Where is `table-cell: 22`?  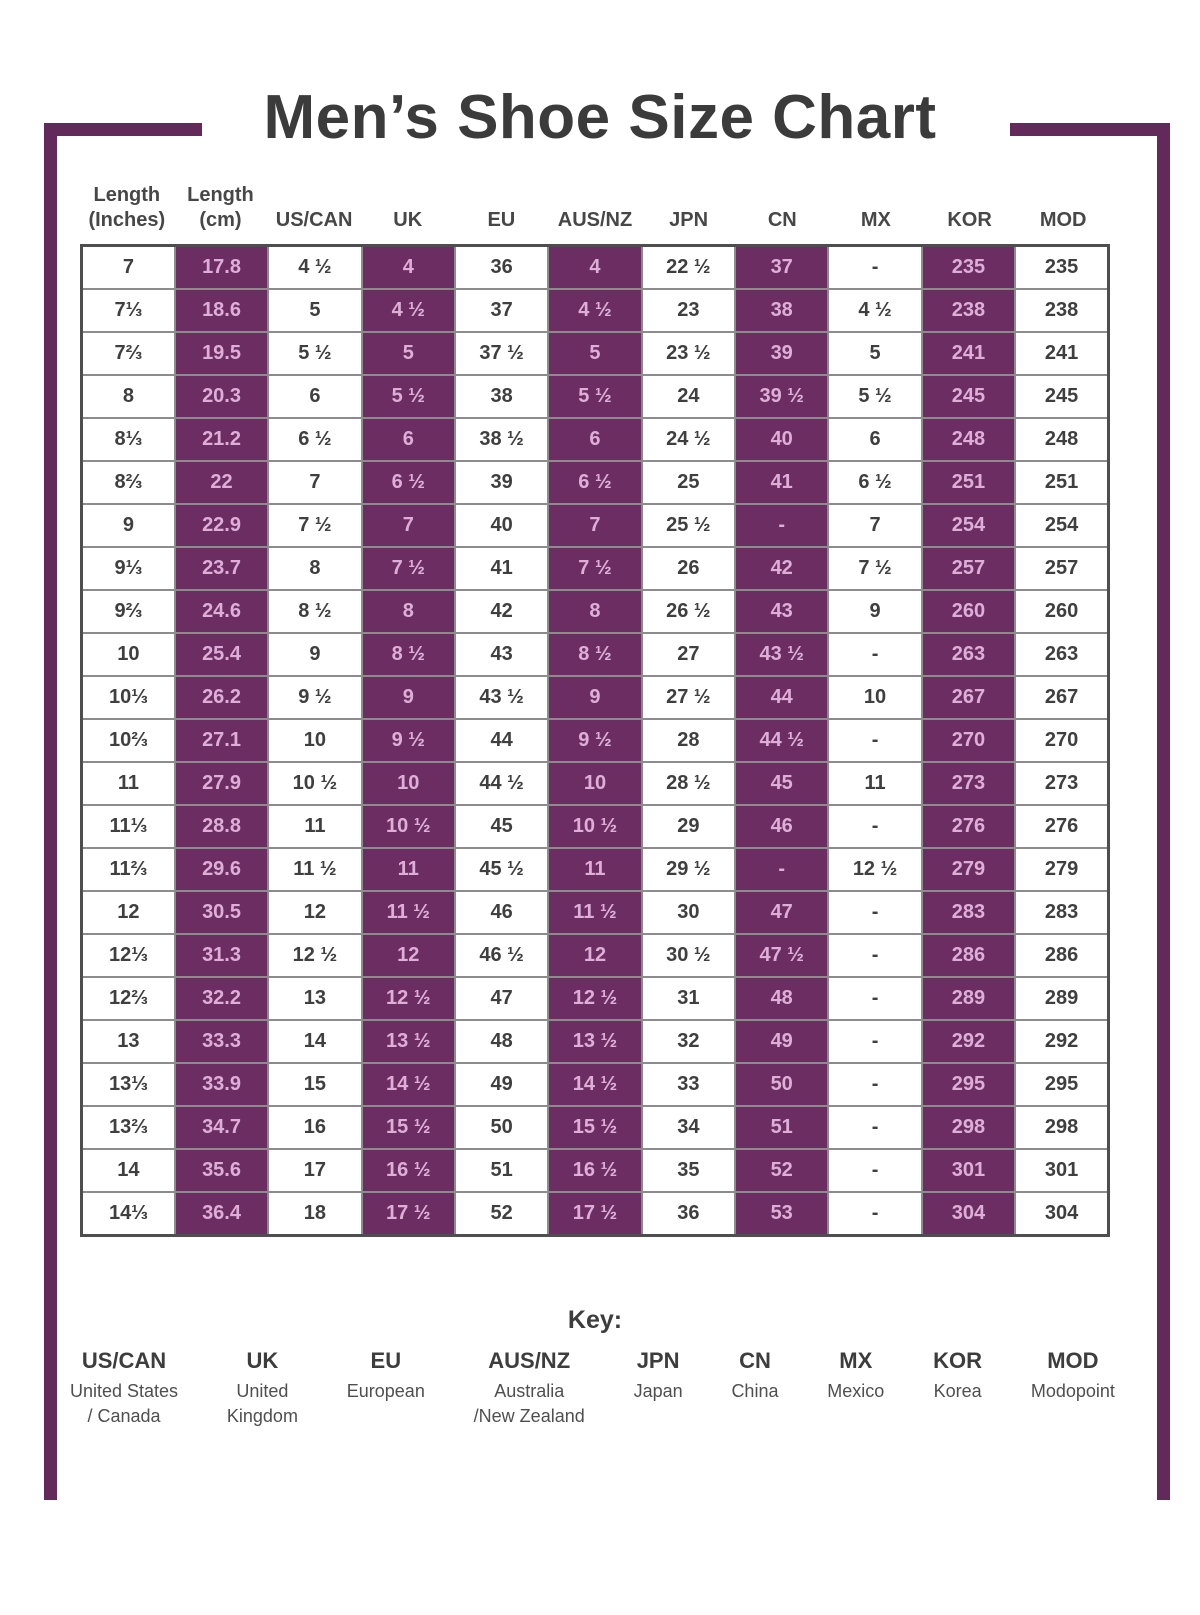
table-cell: 22 is located at coordinates (221, 482).